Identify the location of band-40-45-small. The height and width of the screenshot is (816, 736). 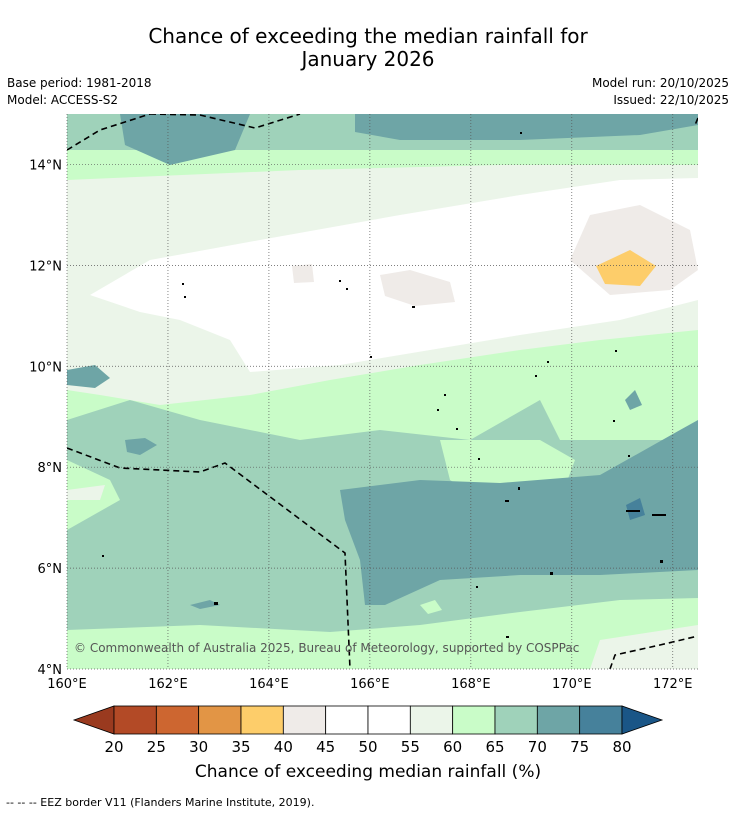
(303, 273).